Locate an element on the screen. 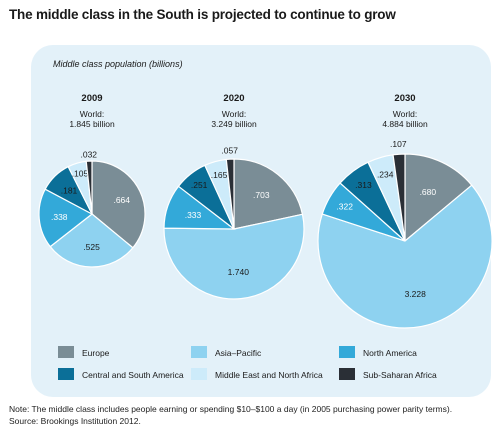 The image size is (501, 441). pie-slice-label: .181 is located at coordinates (69, 191).